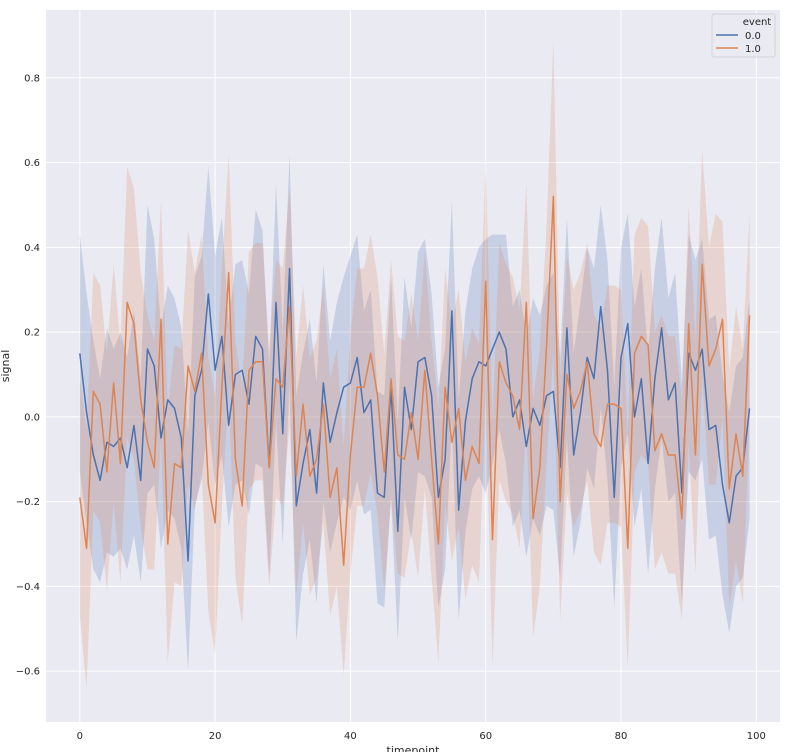 This screenshot has height=752, width=796. Describe the element at coordinates (28, 375) in the screenshot. I see `y-tick-labels: −0.6 −0.4 −0.2 0.0 0.2 0.4 0.6 0.8` at that location.